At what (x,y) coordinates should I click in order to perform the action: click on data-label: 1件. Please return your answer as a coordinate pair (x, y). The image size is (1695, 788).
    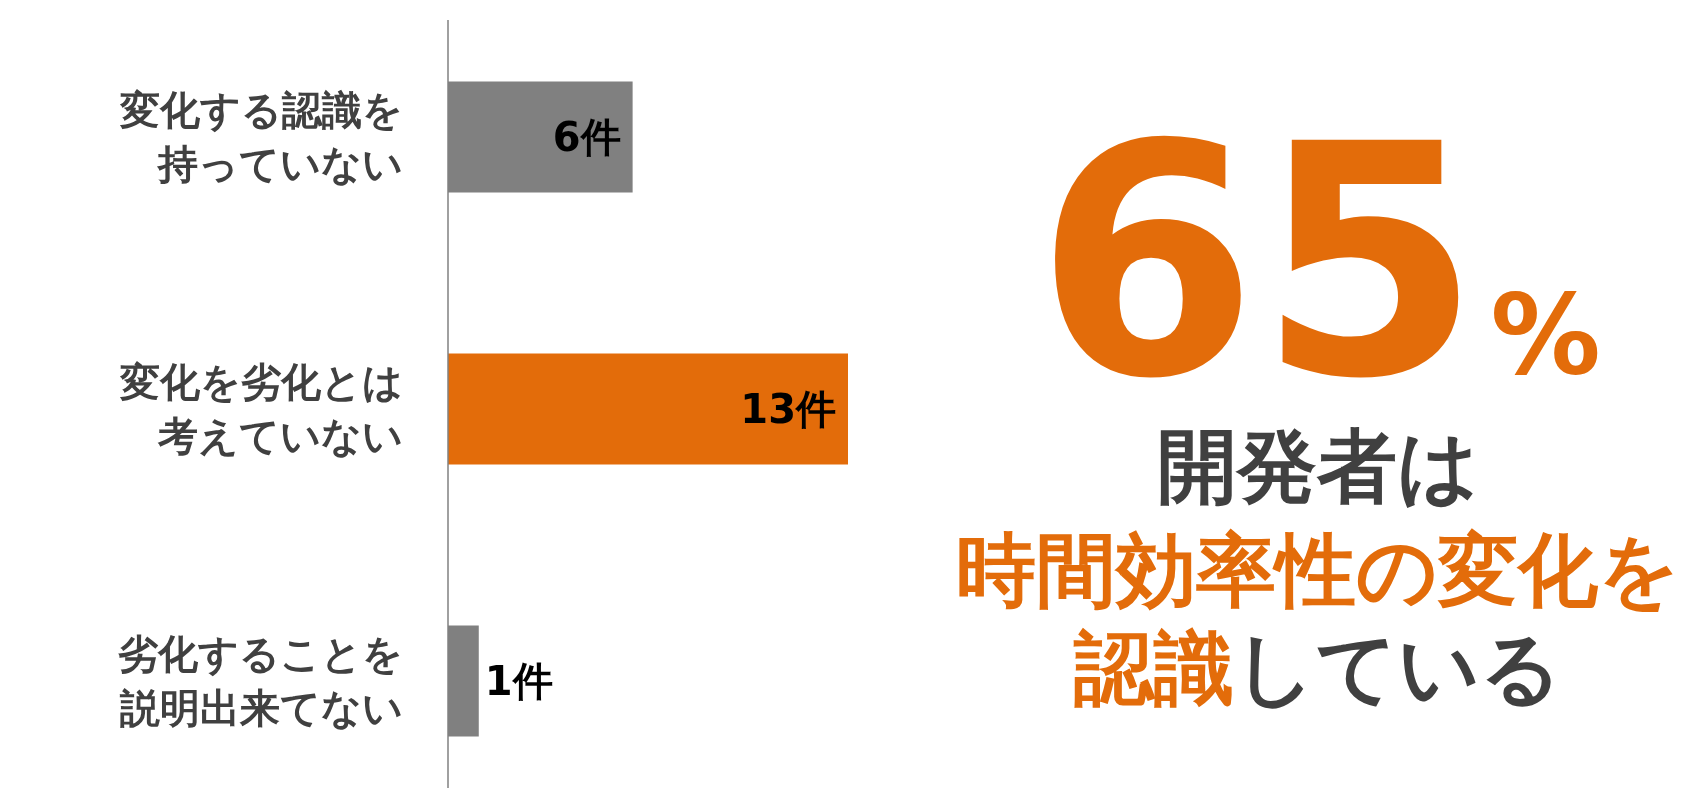
    Looking at the image, I should click on (518, 681).